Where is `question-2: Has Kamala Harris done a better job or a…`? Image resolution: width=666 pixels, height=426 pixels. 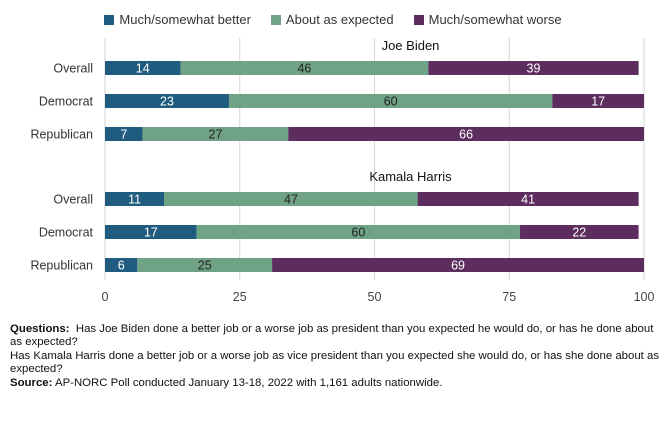
question-2: Has Kamala Harris done a better job or a… is located at coordinates (335, 362).